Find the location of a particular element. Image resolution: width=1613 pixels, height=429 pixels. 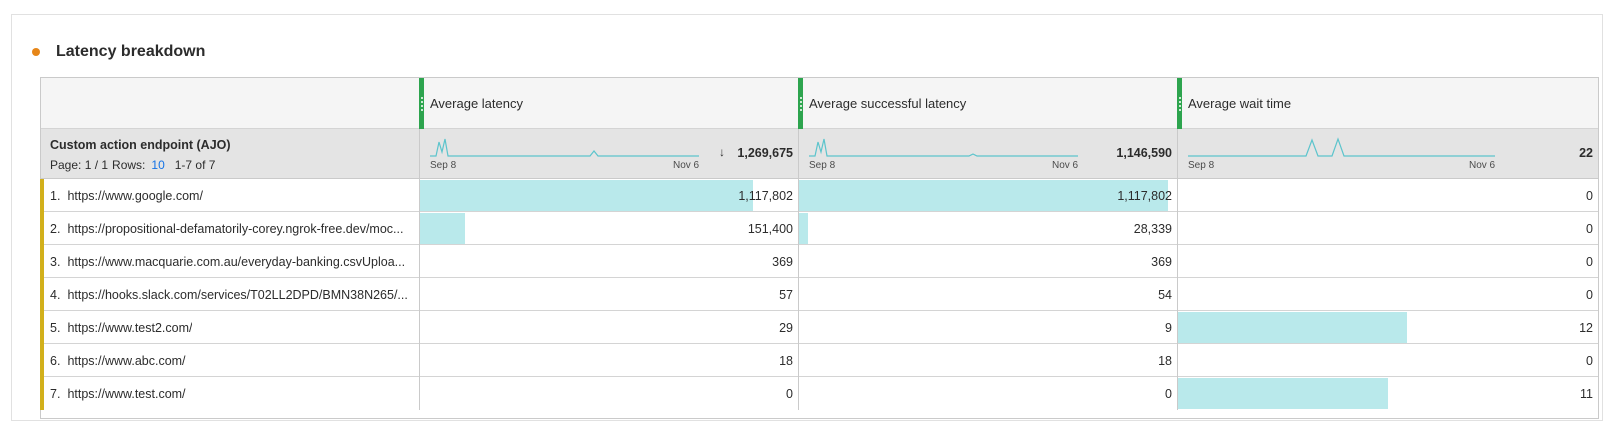

metric-value: 369 is located at coordinates (1161, 261).